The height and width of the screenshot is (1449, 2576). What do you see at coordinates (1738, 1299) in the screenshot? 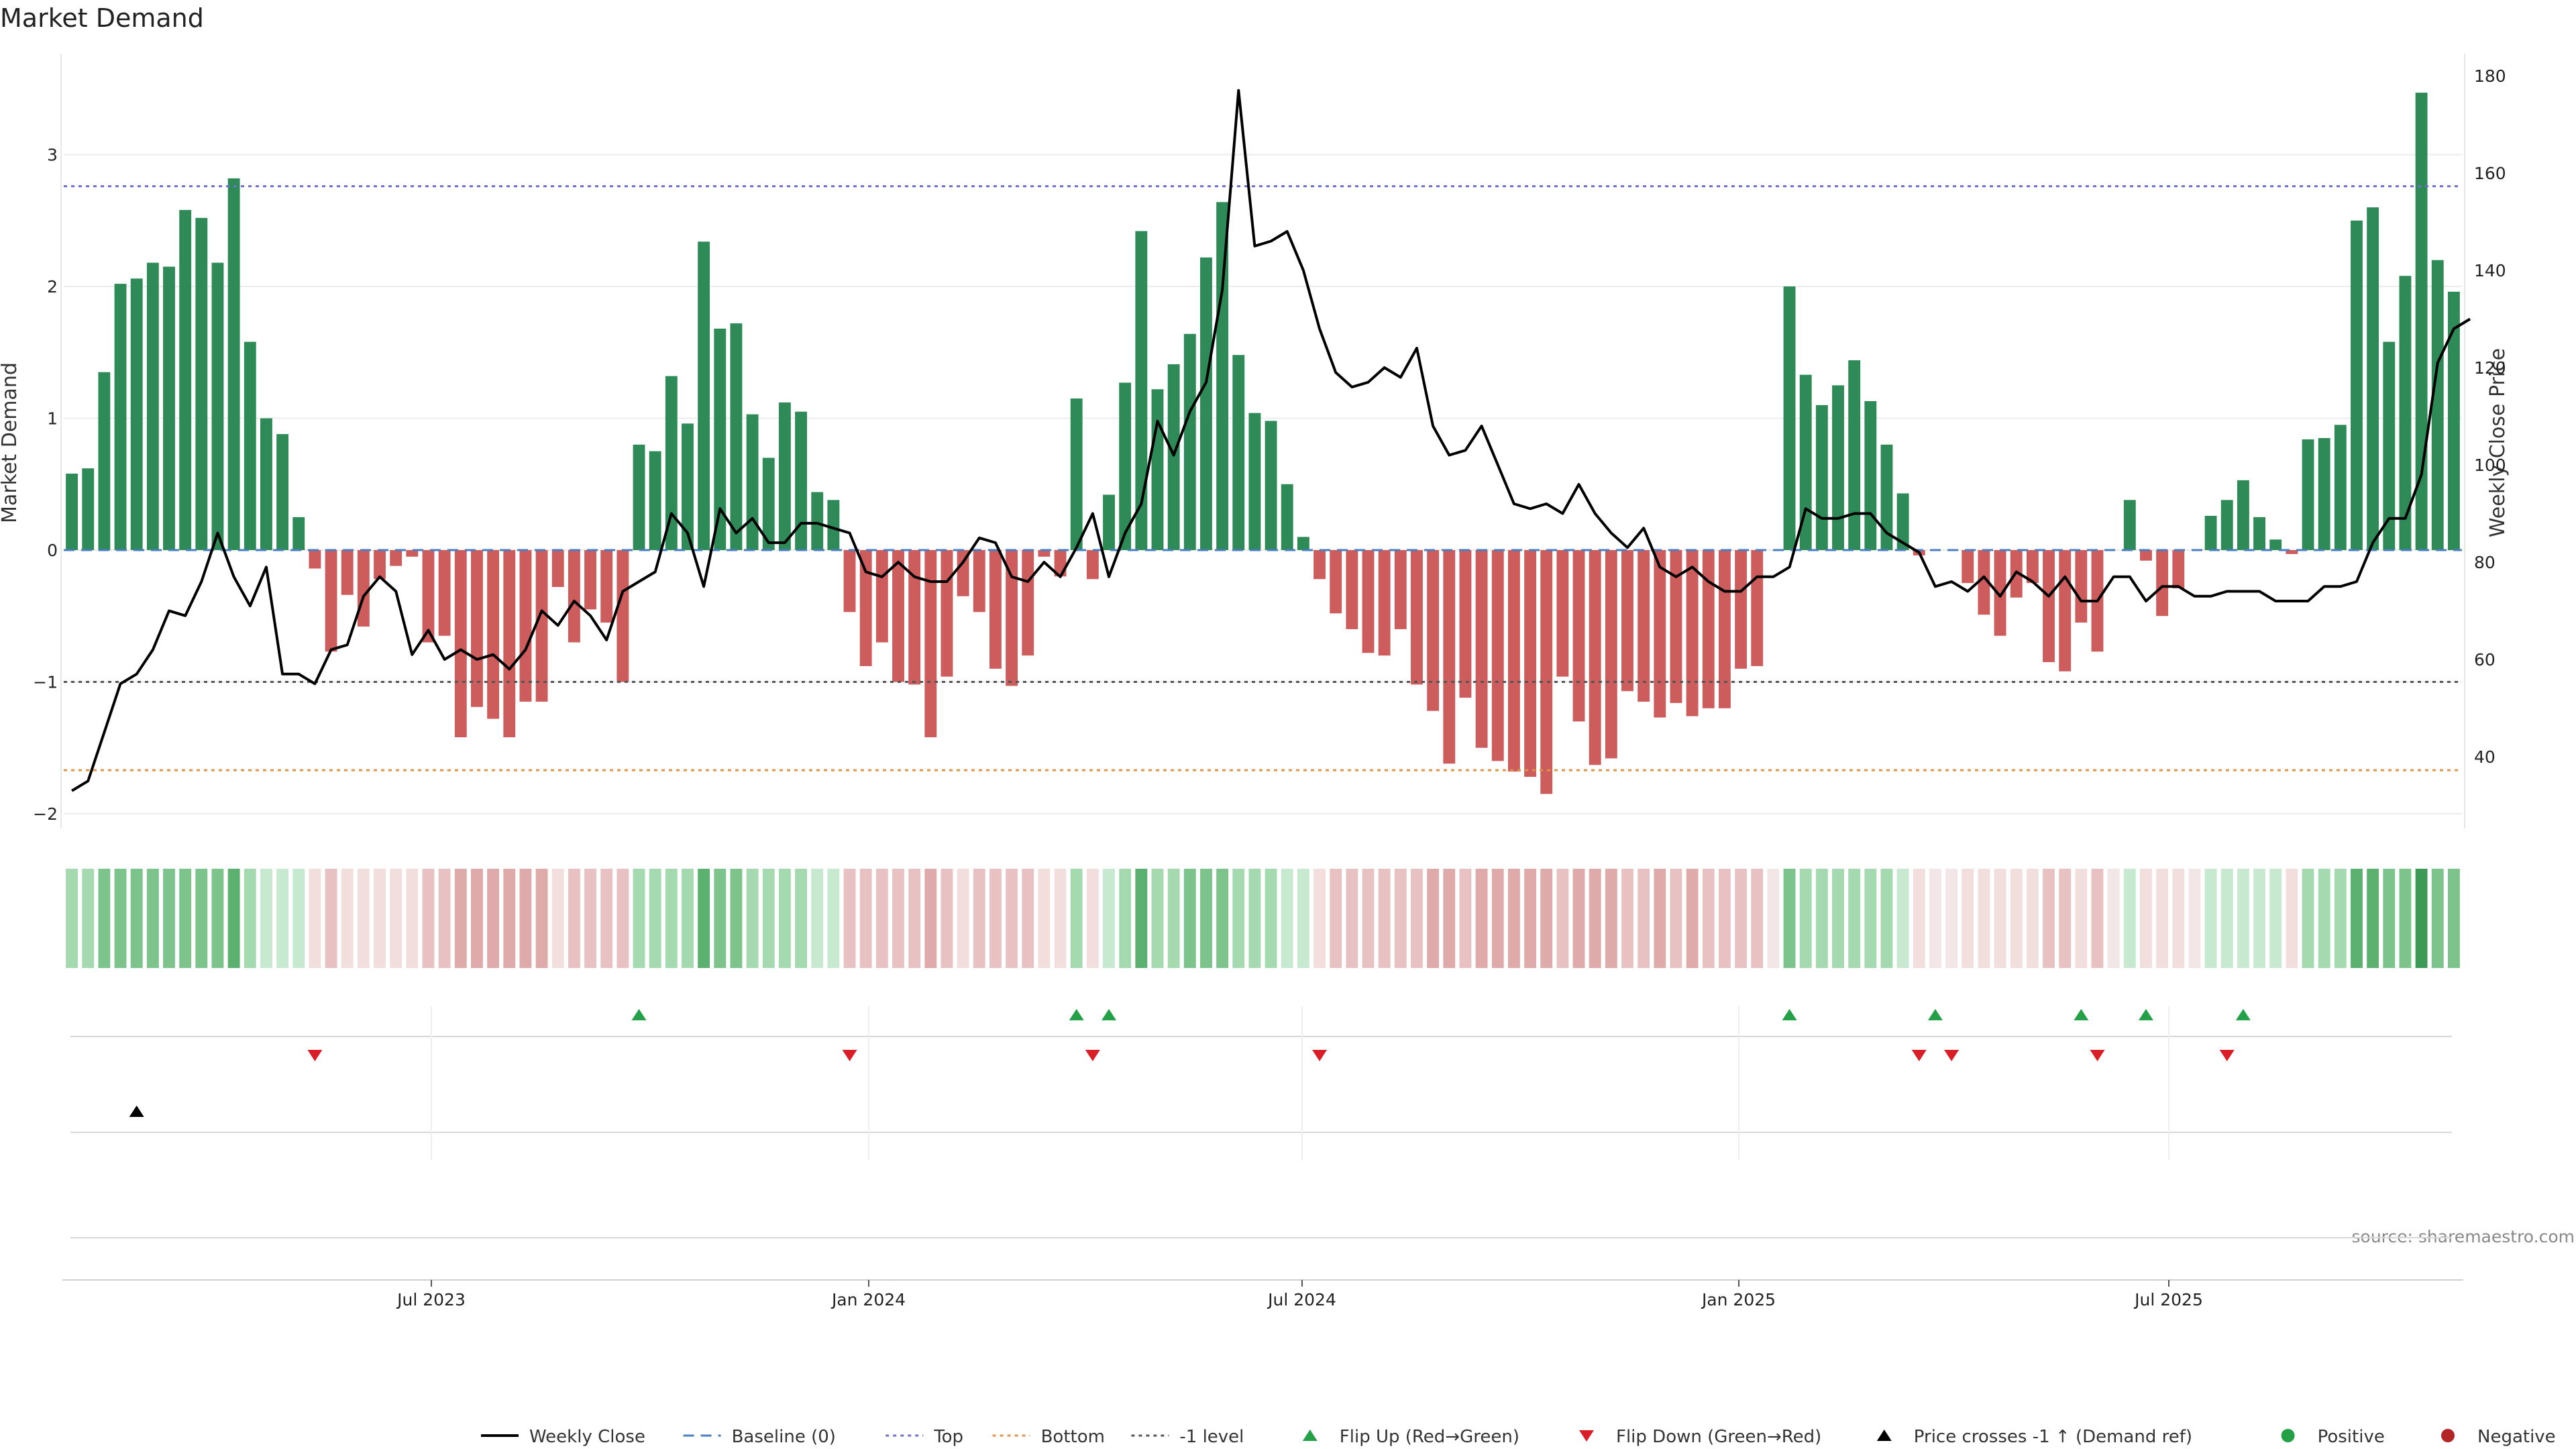
I see `x-tick-label: Jan 2025` at bounding box center [1738, 1299].